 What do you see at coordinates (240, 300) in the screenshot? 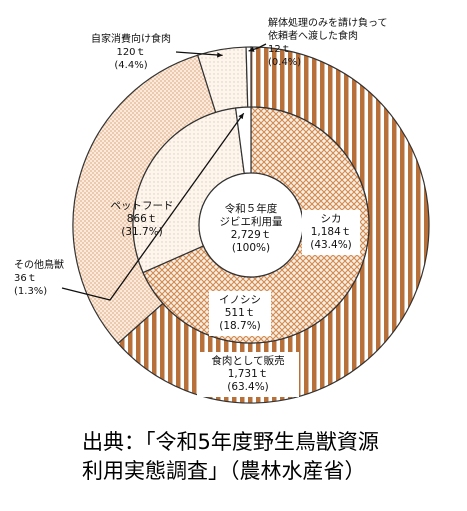
I see `label-inoshishi-line-0: イノシシ` at bounding box center [240, 300].